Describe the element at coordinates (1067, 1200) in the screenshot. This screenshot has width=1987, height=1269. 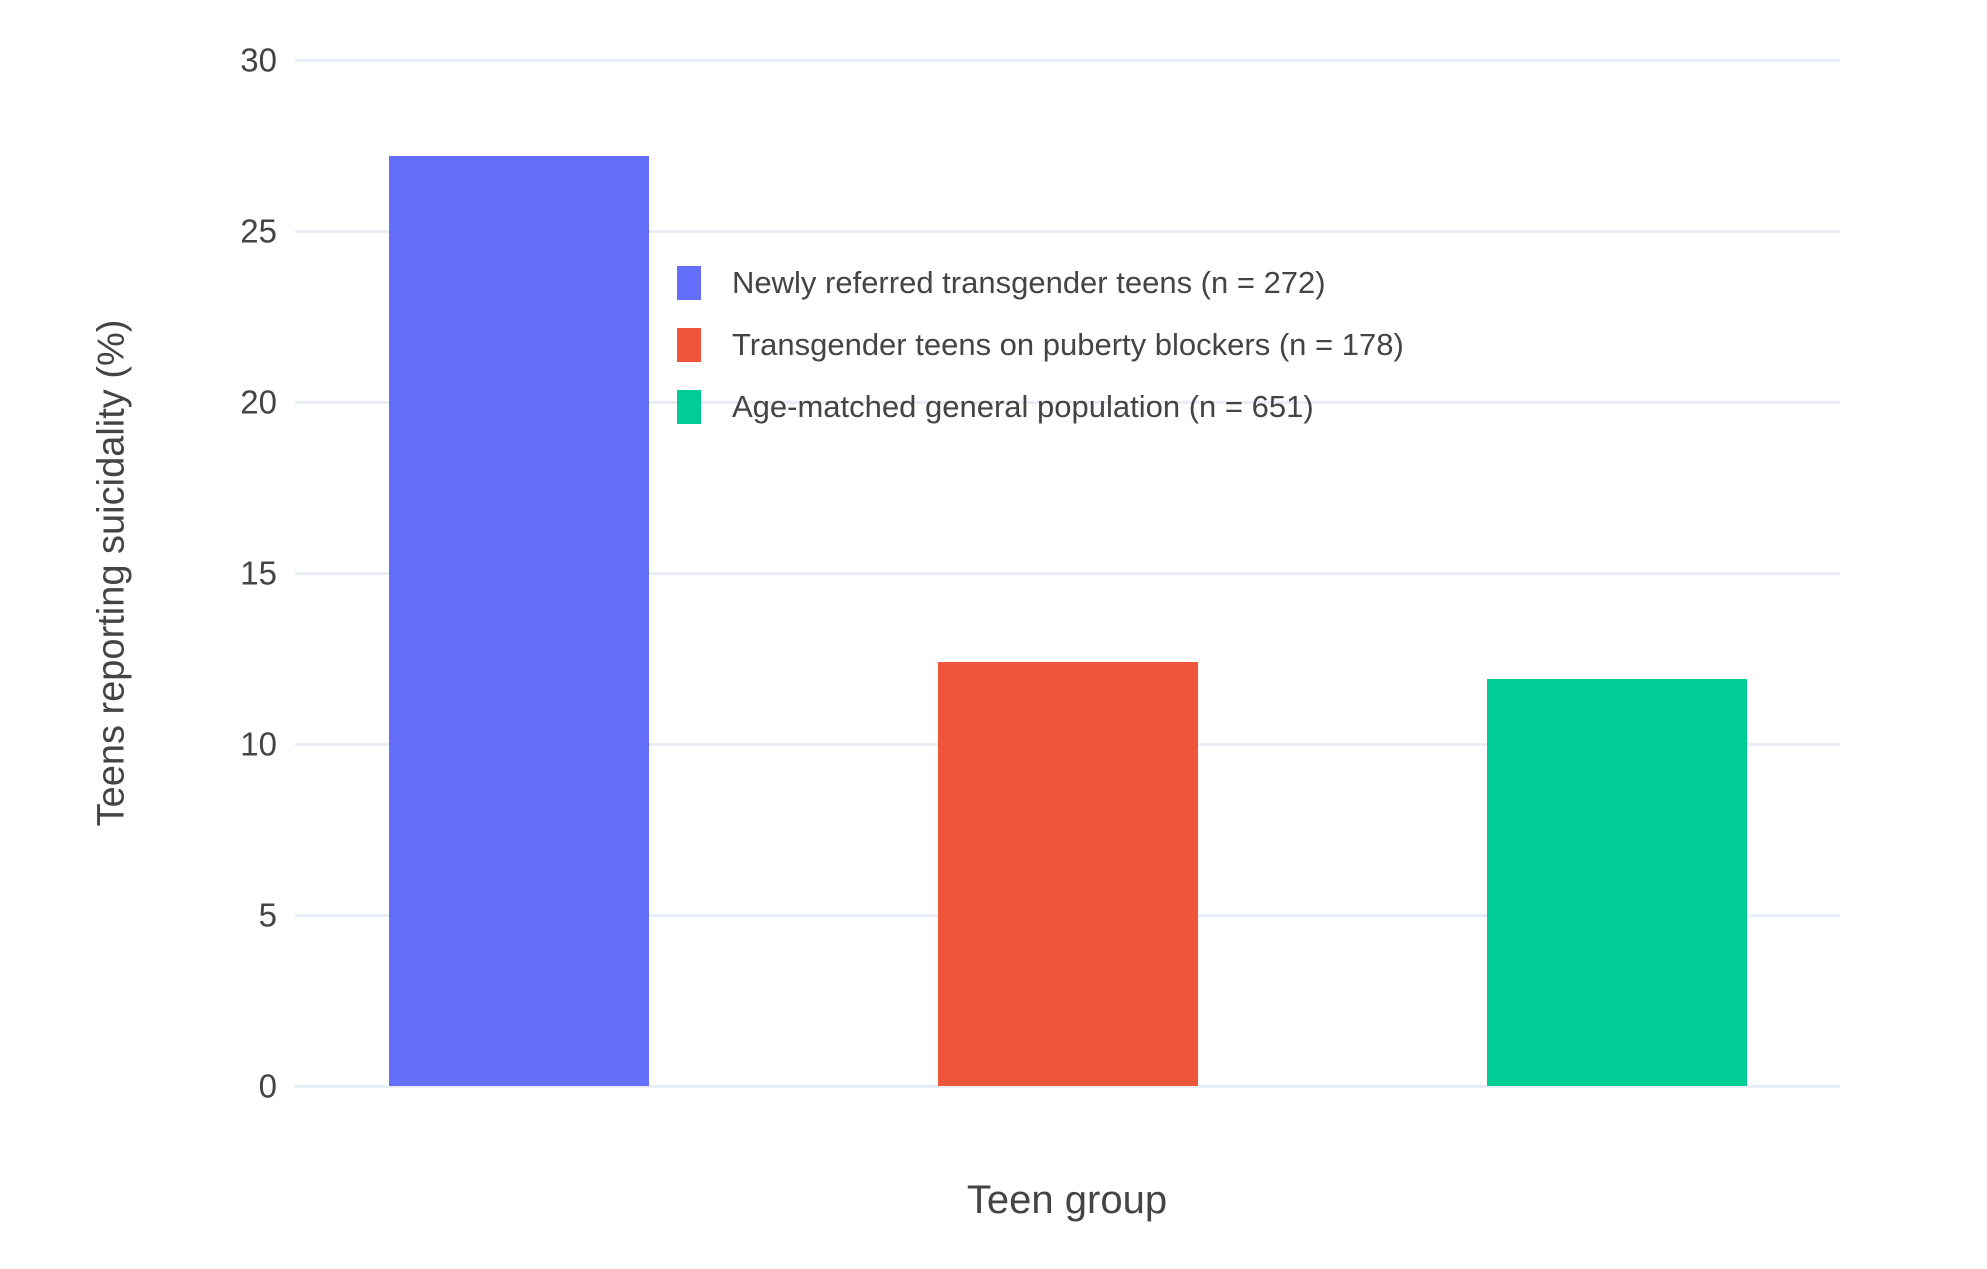
I see `x-axis-title: Teen group` at that location.